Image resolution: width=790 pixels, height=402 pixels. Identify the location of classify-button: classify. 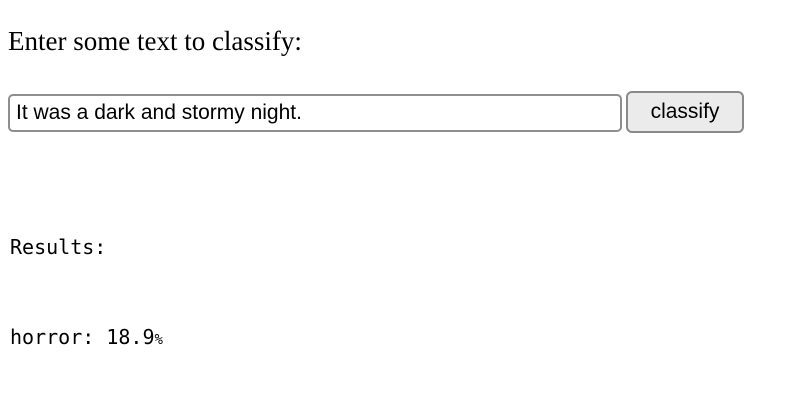
(685, 112).